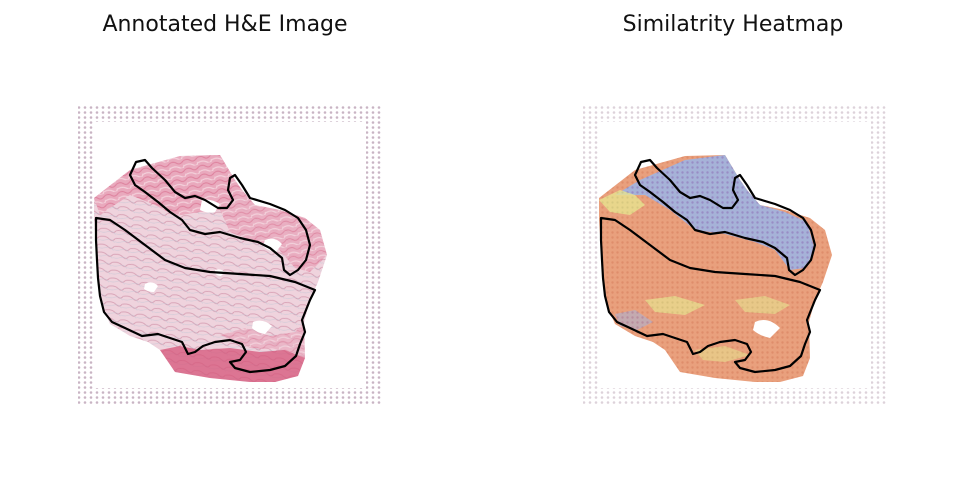 The image size is (959, 484). Describe the element at coordinates (733, 24) in the screenshot. I see `heatmap-title: Similatrity Heatmap` at that location.